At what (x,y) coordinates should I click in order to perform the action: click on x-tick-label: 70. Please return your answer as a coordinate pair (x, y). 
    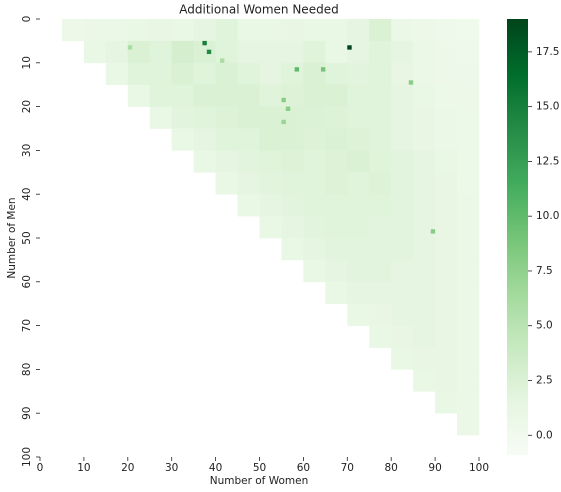
    Looking at the image, I should click on (347, 468).